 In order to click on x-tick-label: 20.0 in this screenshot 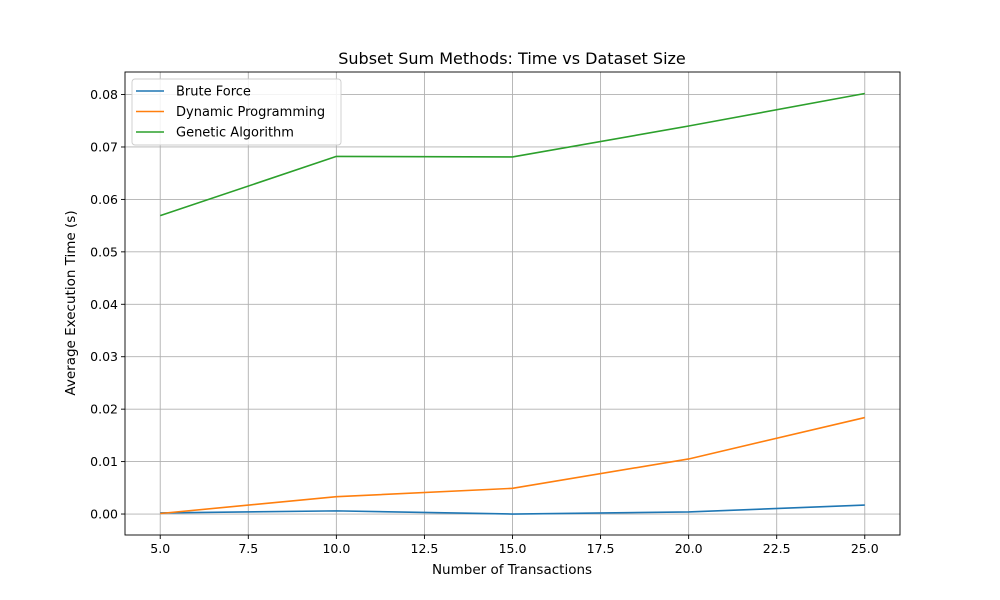, I will do `click(689, 548)`.